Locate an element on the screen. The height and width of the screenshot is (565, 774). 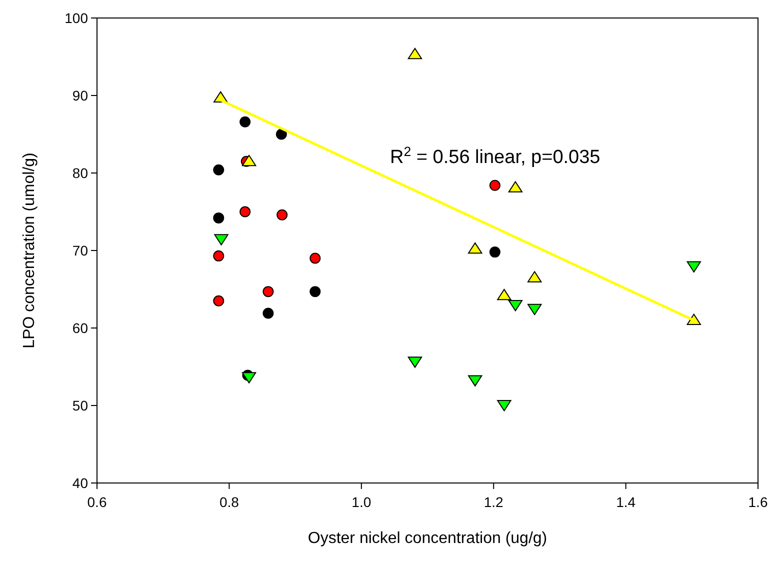
x-tick-label: 0.6 is located at coordinates (97, 502).